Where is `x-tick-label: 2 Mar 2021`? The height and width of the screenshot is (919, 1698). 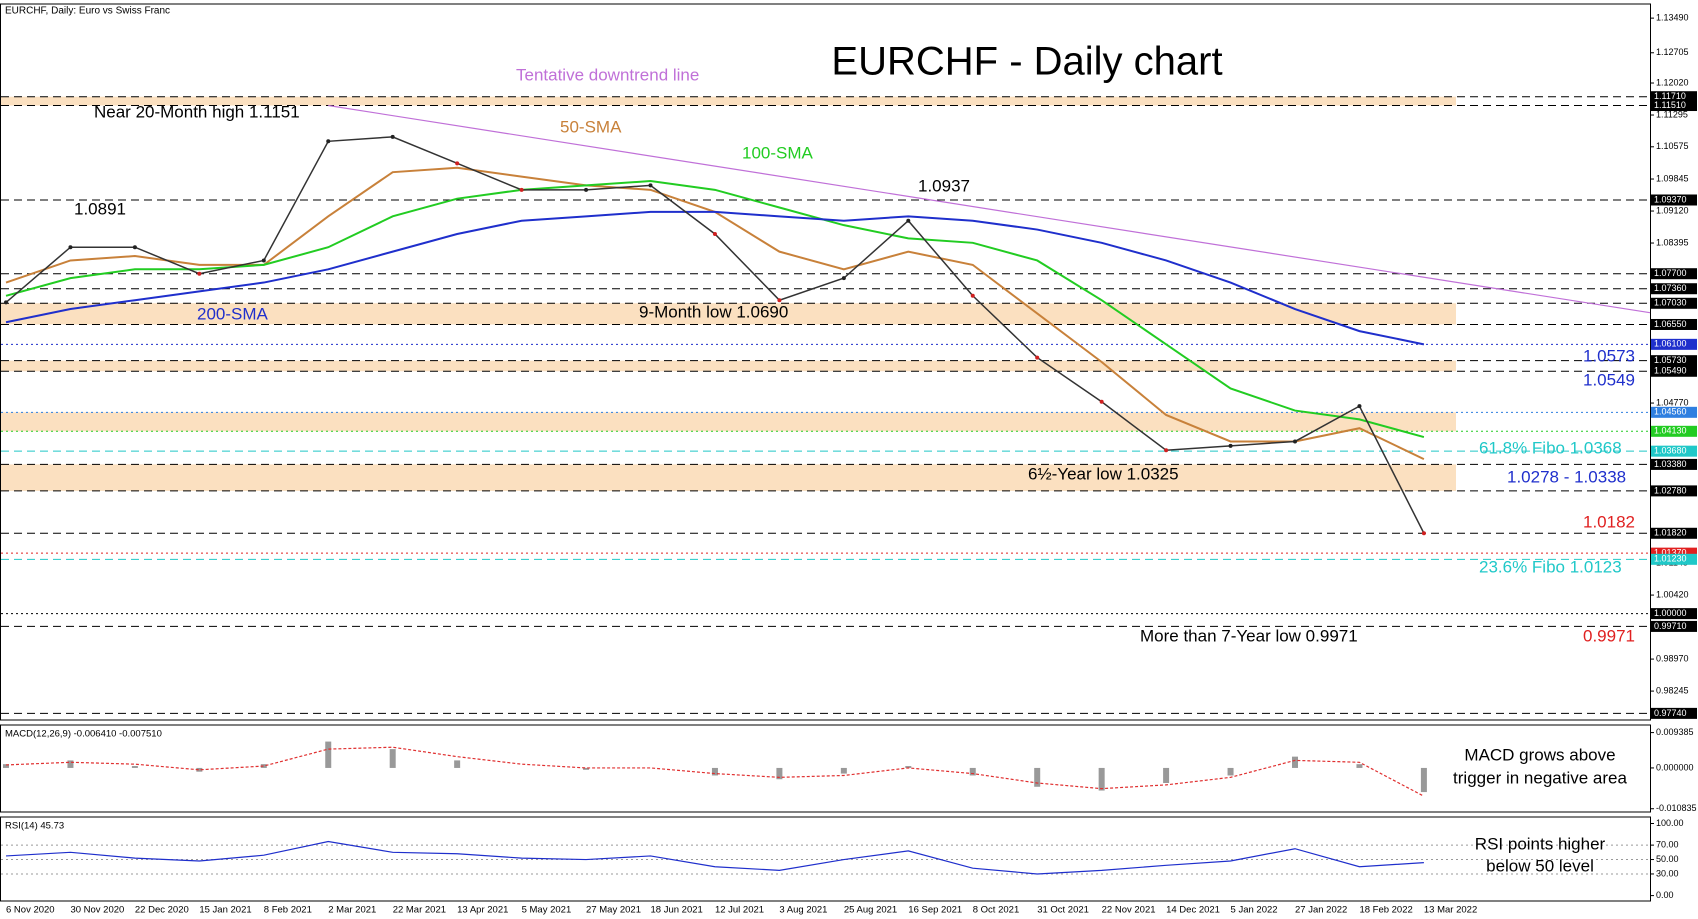
x-tick-label: 2 Mar 2021 is located at coordinates (352, 910).